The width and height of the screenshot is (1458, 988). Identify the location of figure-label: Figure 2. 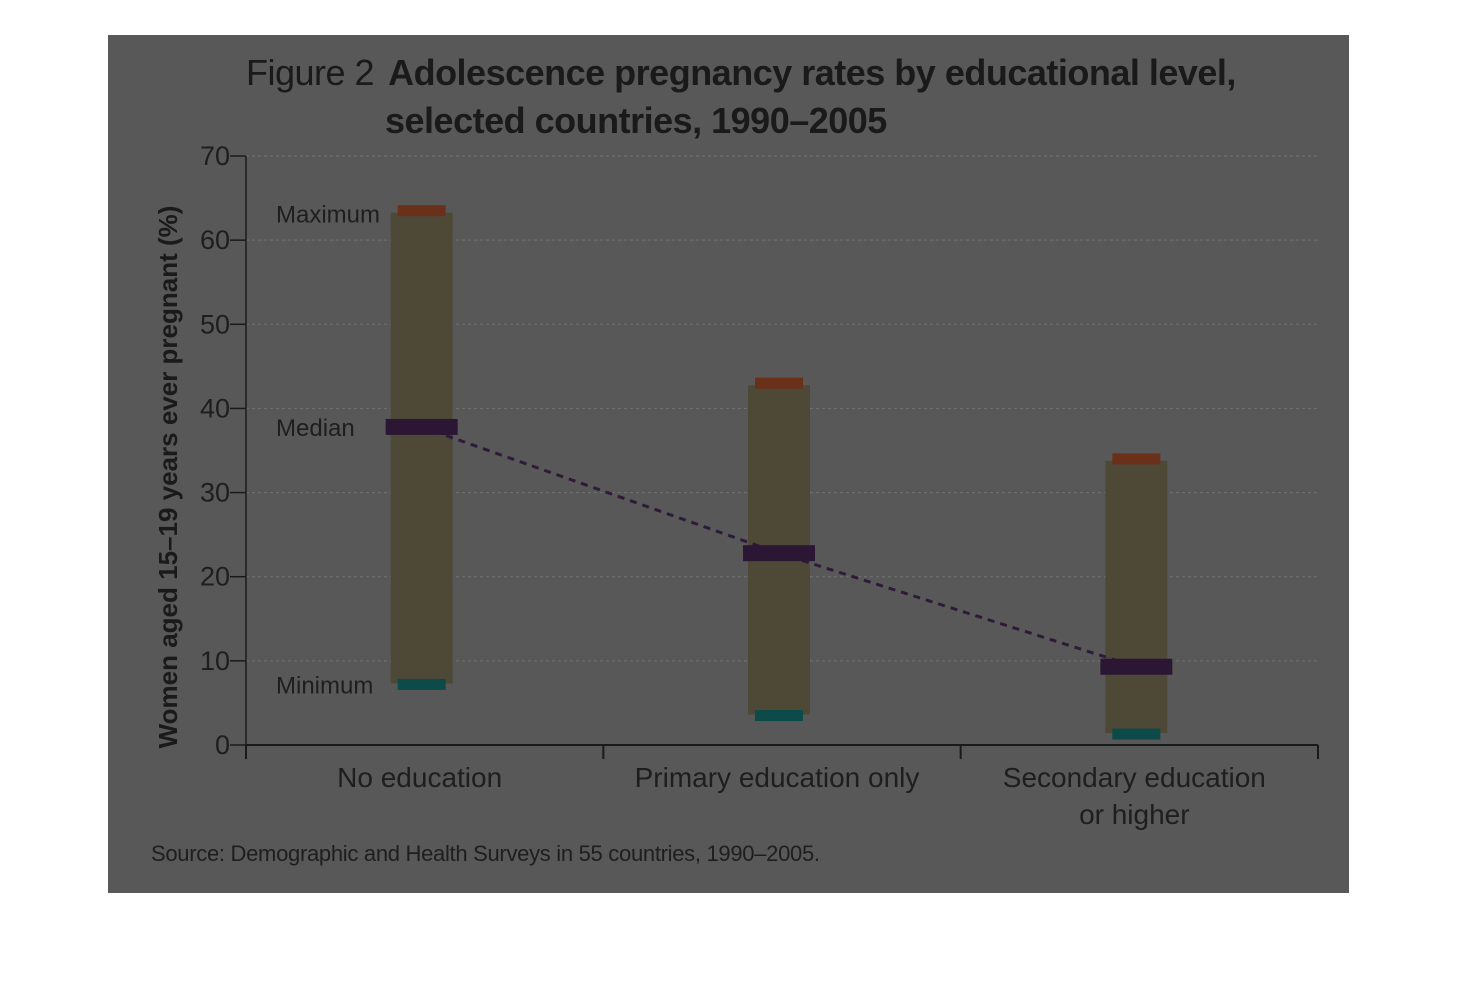
(310, 72).